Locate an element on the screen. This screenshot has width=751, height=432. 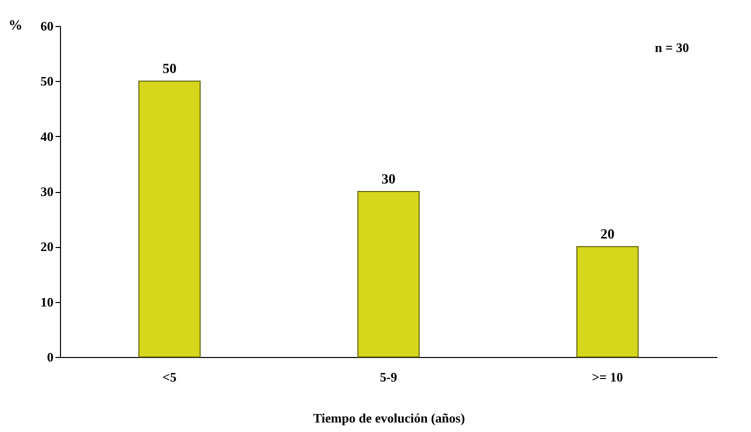
y-tick-label: 30 is located at coordinates (47, 191).